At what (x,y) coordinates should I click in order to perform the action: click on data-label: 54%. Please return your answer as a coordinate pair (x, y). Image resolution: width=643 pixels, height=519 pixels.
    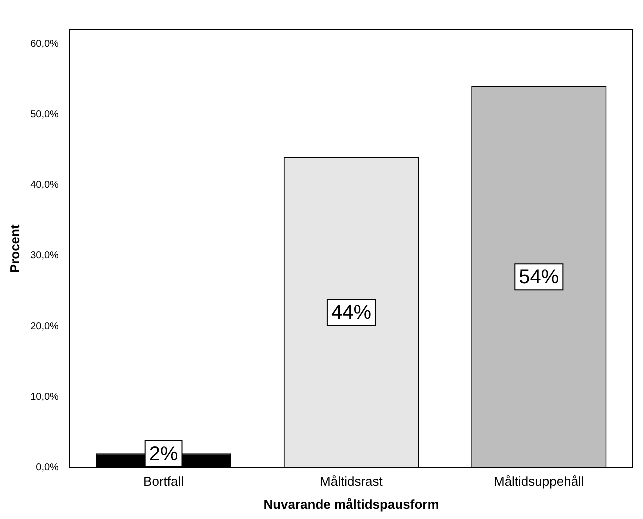
    Looking at the image, I should click on (539, 277).